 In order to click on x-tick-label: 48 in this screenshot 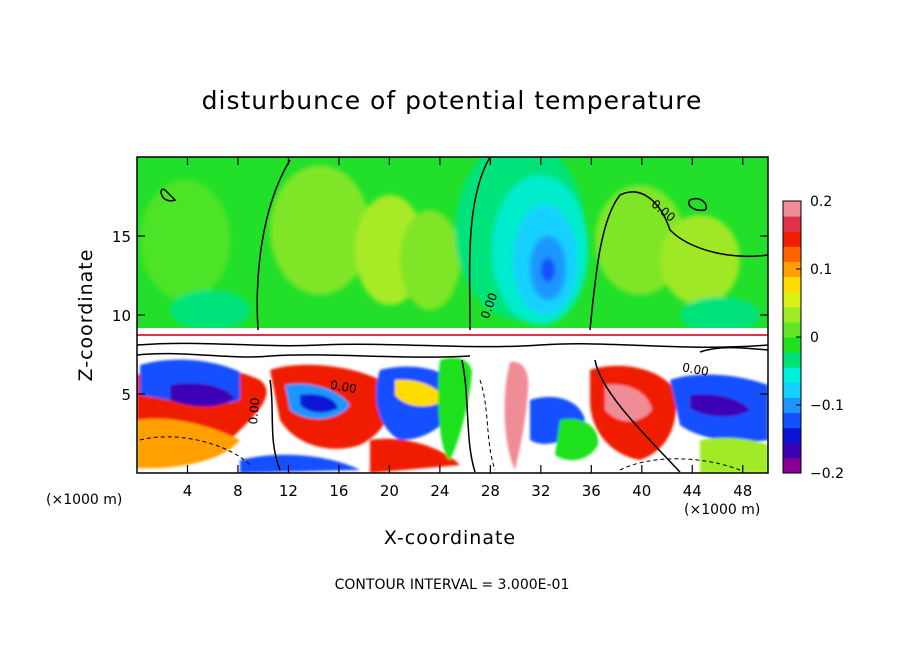, I will do `click(742, 491)`.